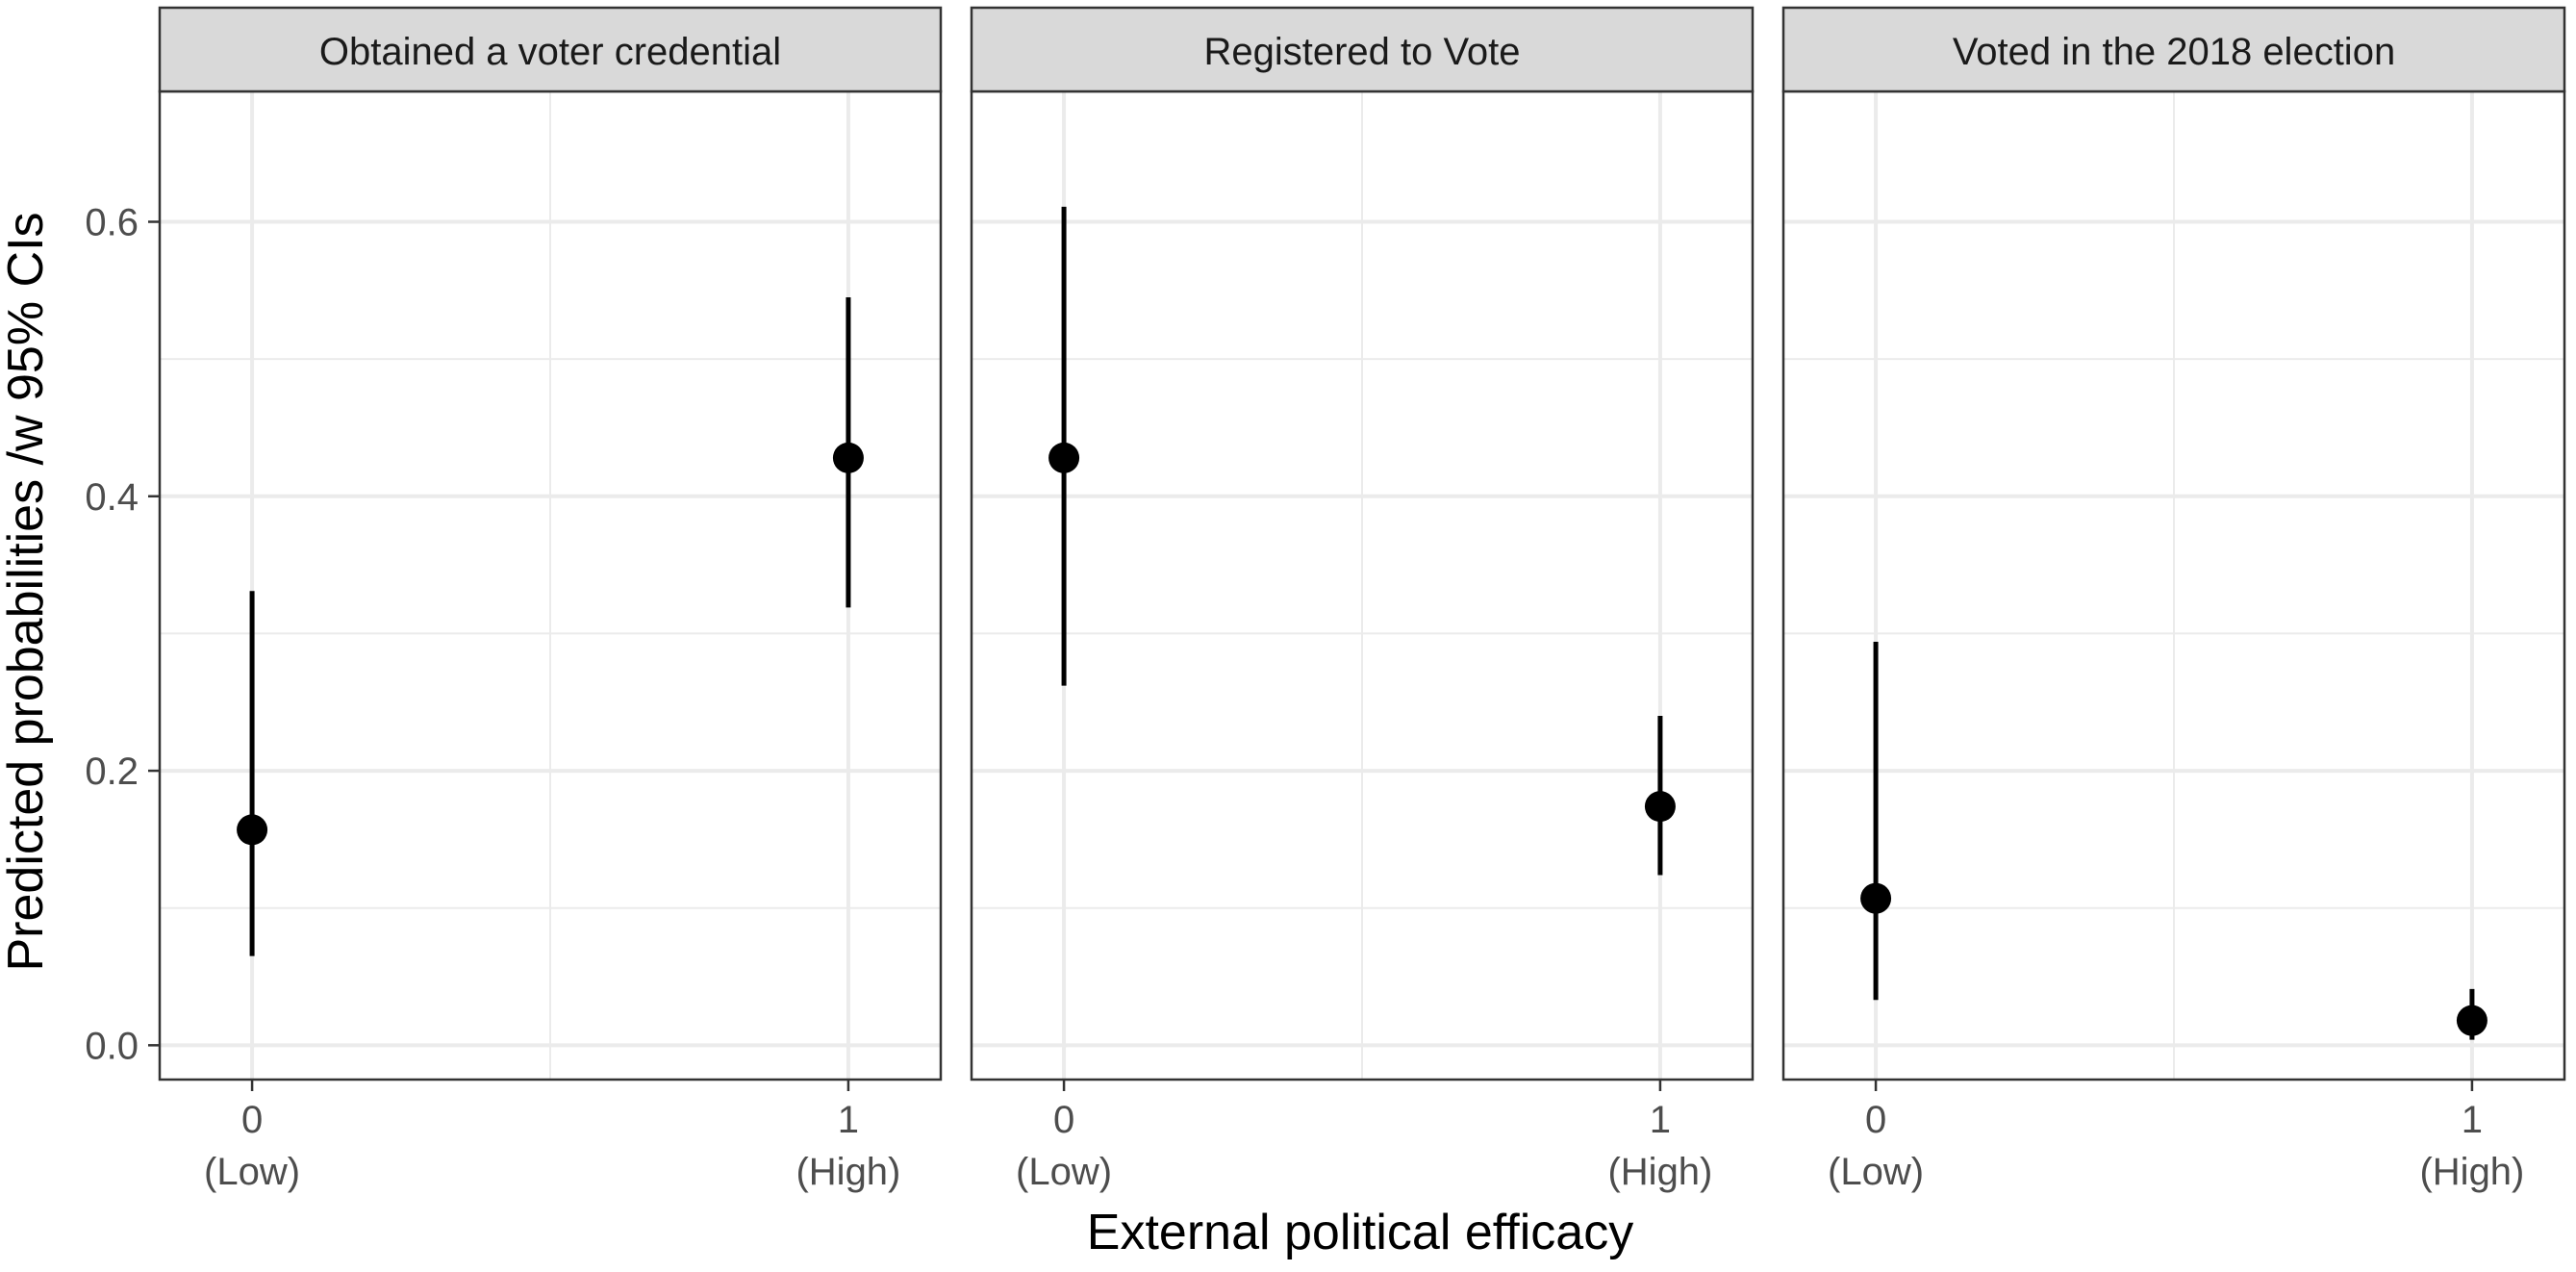 The image size is (2576, 1272). What do you see at coordinates (112, 223) in the screenshot?
I see `y-tick-label: 0.6` at bounding box center [112, 223].